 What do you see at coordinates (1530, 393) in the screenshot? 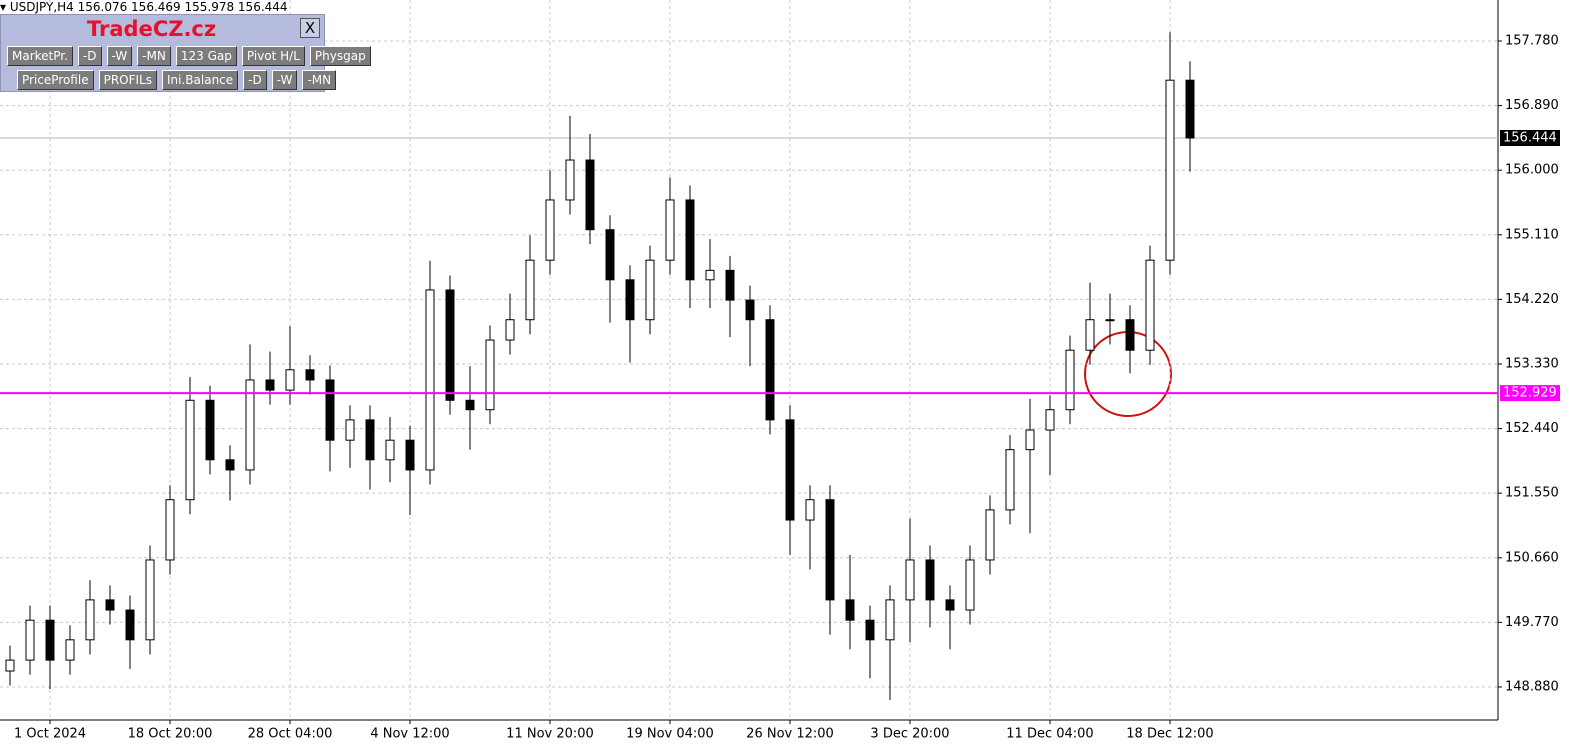
I see `price-tag-label: 152.929` at bounding box center [1530, 393].